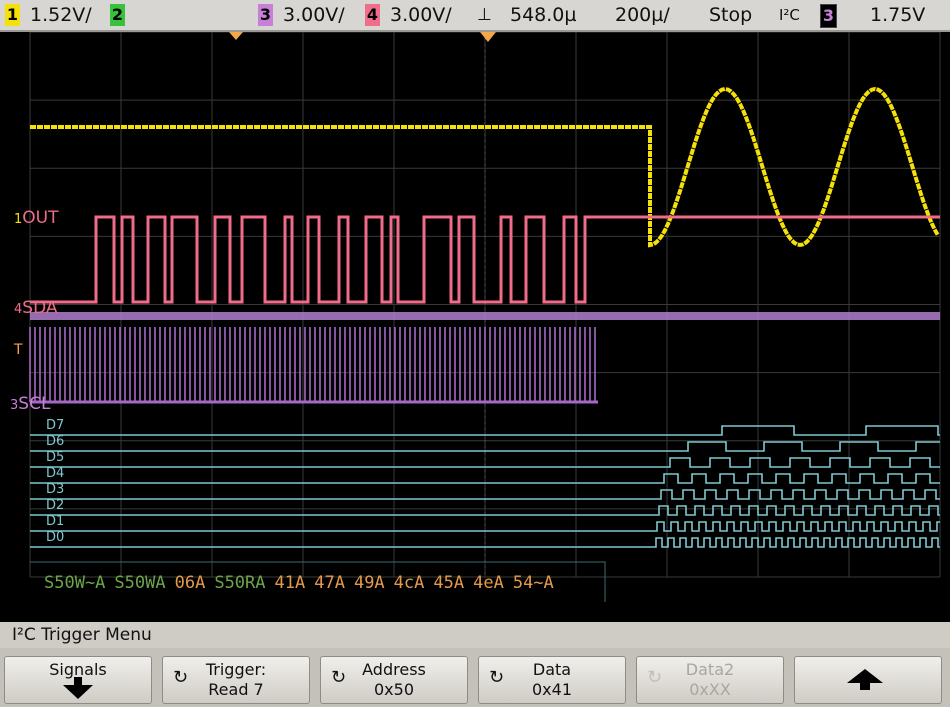 The width and height of the screenshot is (950, 707). Describe the element at coordinates (898, 15) in the screenshot. I see `trigger-level: 1.75V` at that location.